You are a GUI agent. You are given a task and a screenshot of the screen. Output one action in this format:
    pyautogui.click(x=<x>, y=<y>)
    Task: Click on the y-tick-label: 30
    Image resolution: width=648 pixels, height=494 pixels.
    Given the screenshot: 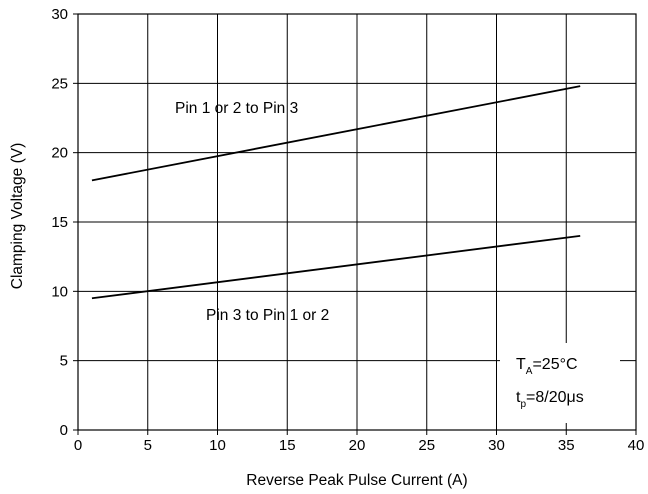 What is the action you would take?
    pyautogui.click(x=59, y=14)
    